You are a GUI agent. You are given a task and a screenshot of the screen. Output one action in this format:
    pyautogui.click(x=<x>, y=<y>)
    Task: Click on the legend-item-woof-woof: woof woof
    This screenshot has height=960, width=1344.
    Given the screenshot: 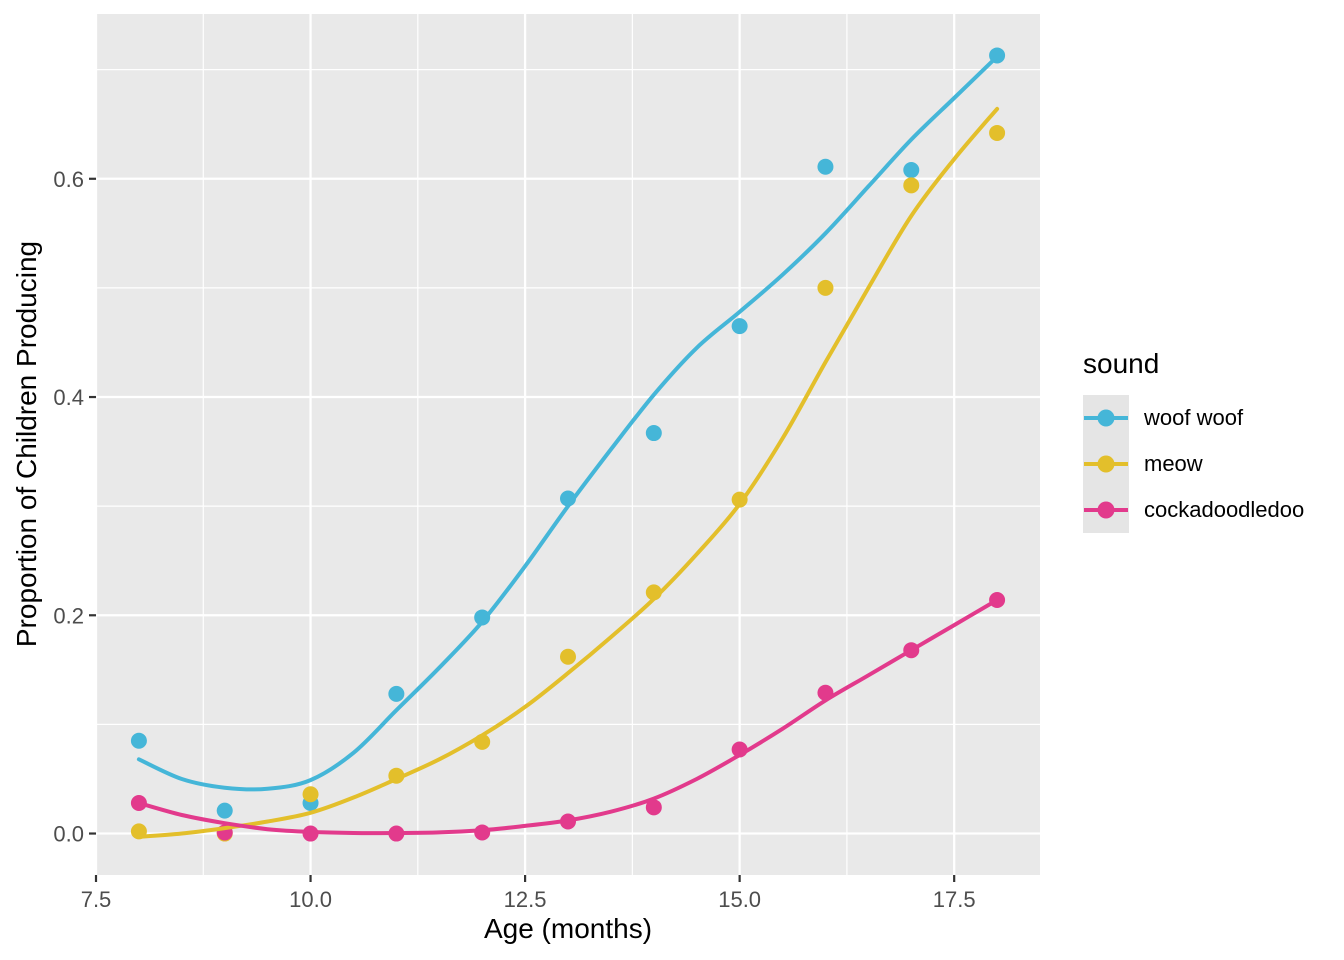 What is the action you would take?
    pyautogui.click(x=1193, y=418)
    